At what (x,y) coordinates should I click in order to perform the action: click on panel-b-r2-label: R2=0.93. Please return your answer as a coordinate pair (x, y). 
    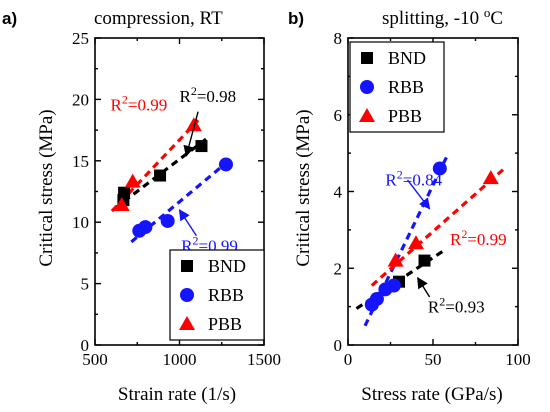
    Looking at the image, I should click on (456, 305).